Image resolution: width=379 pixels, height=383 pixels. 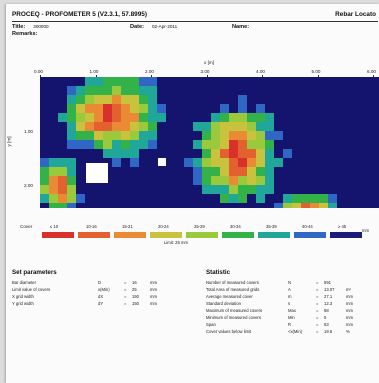 What do you see at coordinates (28, 131) in the screenshot?
I see `y-tick-label: 1.00` at bounding box center [28, 131].